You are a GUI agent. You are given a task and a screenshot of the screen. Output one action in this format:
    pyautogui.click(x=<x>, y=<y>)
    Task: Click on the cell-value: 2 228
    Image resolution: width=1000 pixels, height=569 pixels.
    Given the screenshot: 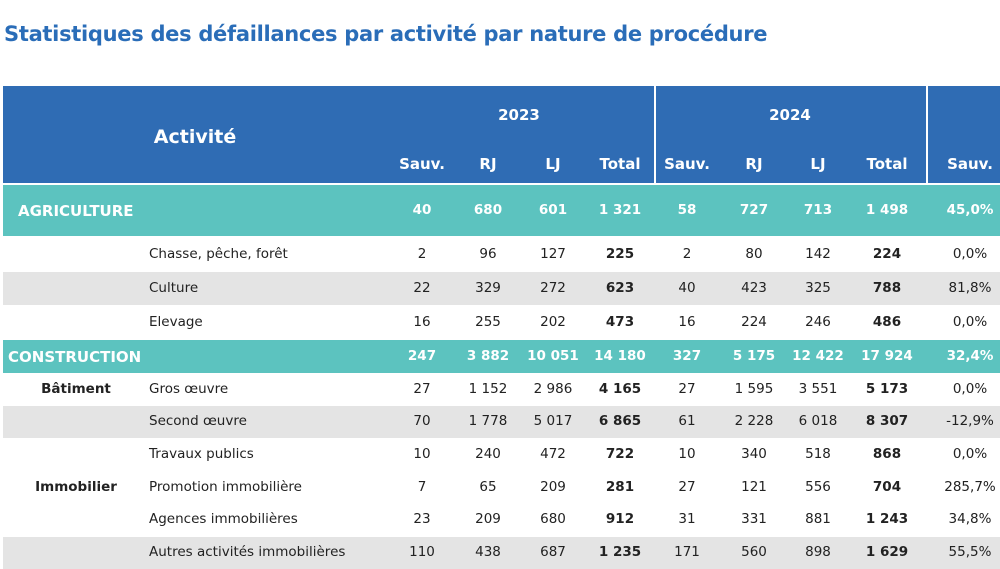 What is the action you would take?
    pyautogui.click(x=754, y=421)
    